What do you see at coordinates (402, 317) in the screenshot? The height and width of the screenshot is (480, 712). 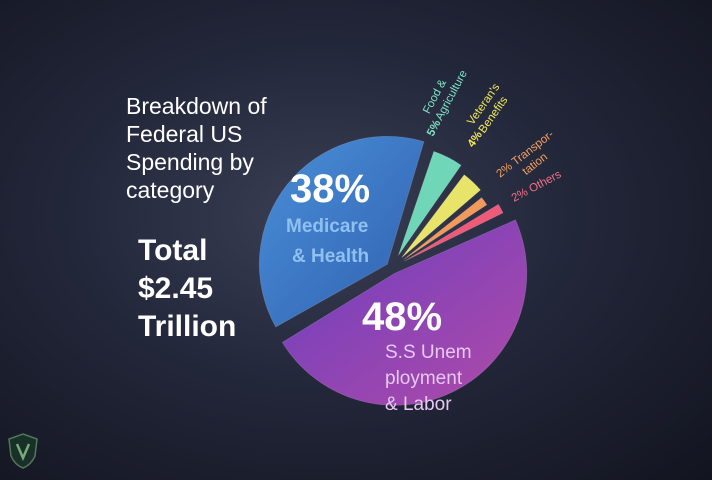 I see `slice-label-ss-pct: 48%` at bounding box center [402, 317].